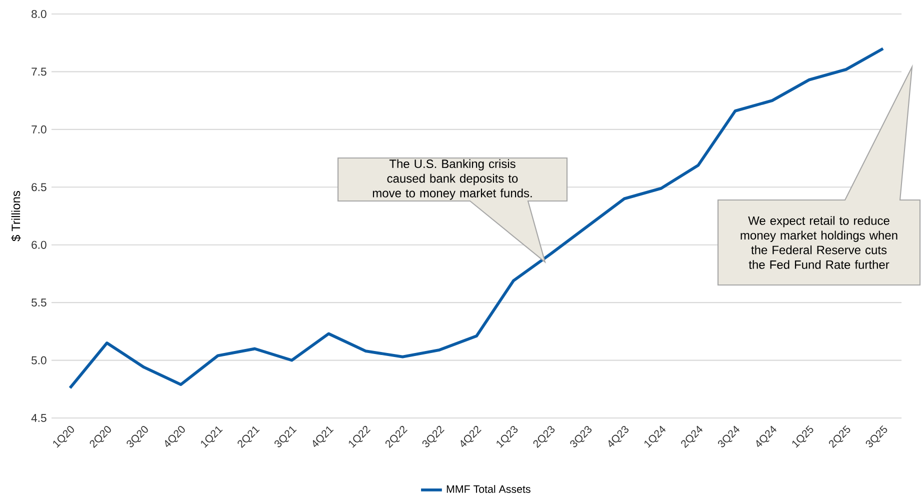  What do you see at coordinates (488, 489) in the screenshot?
I see `legend-label: MMF Total Assets` at bounding box center [488, 489].